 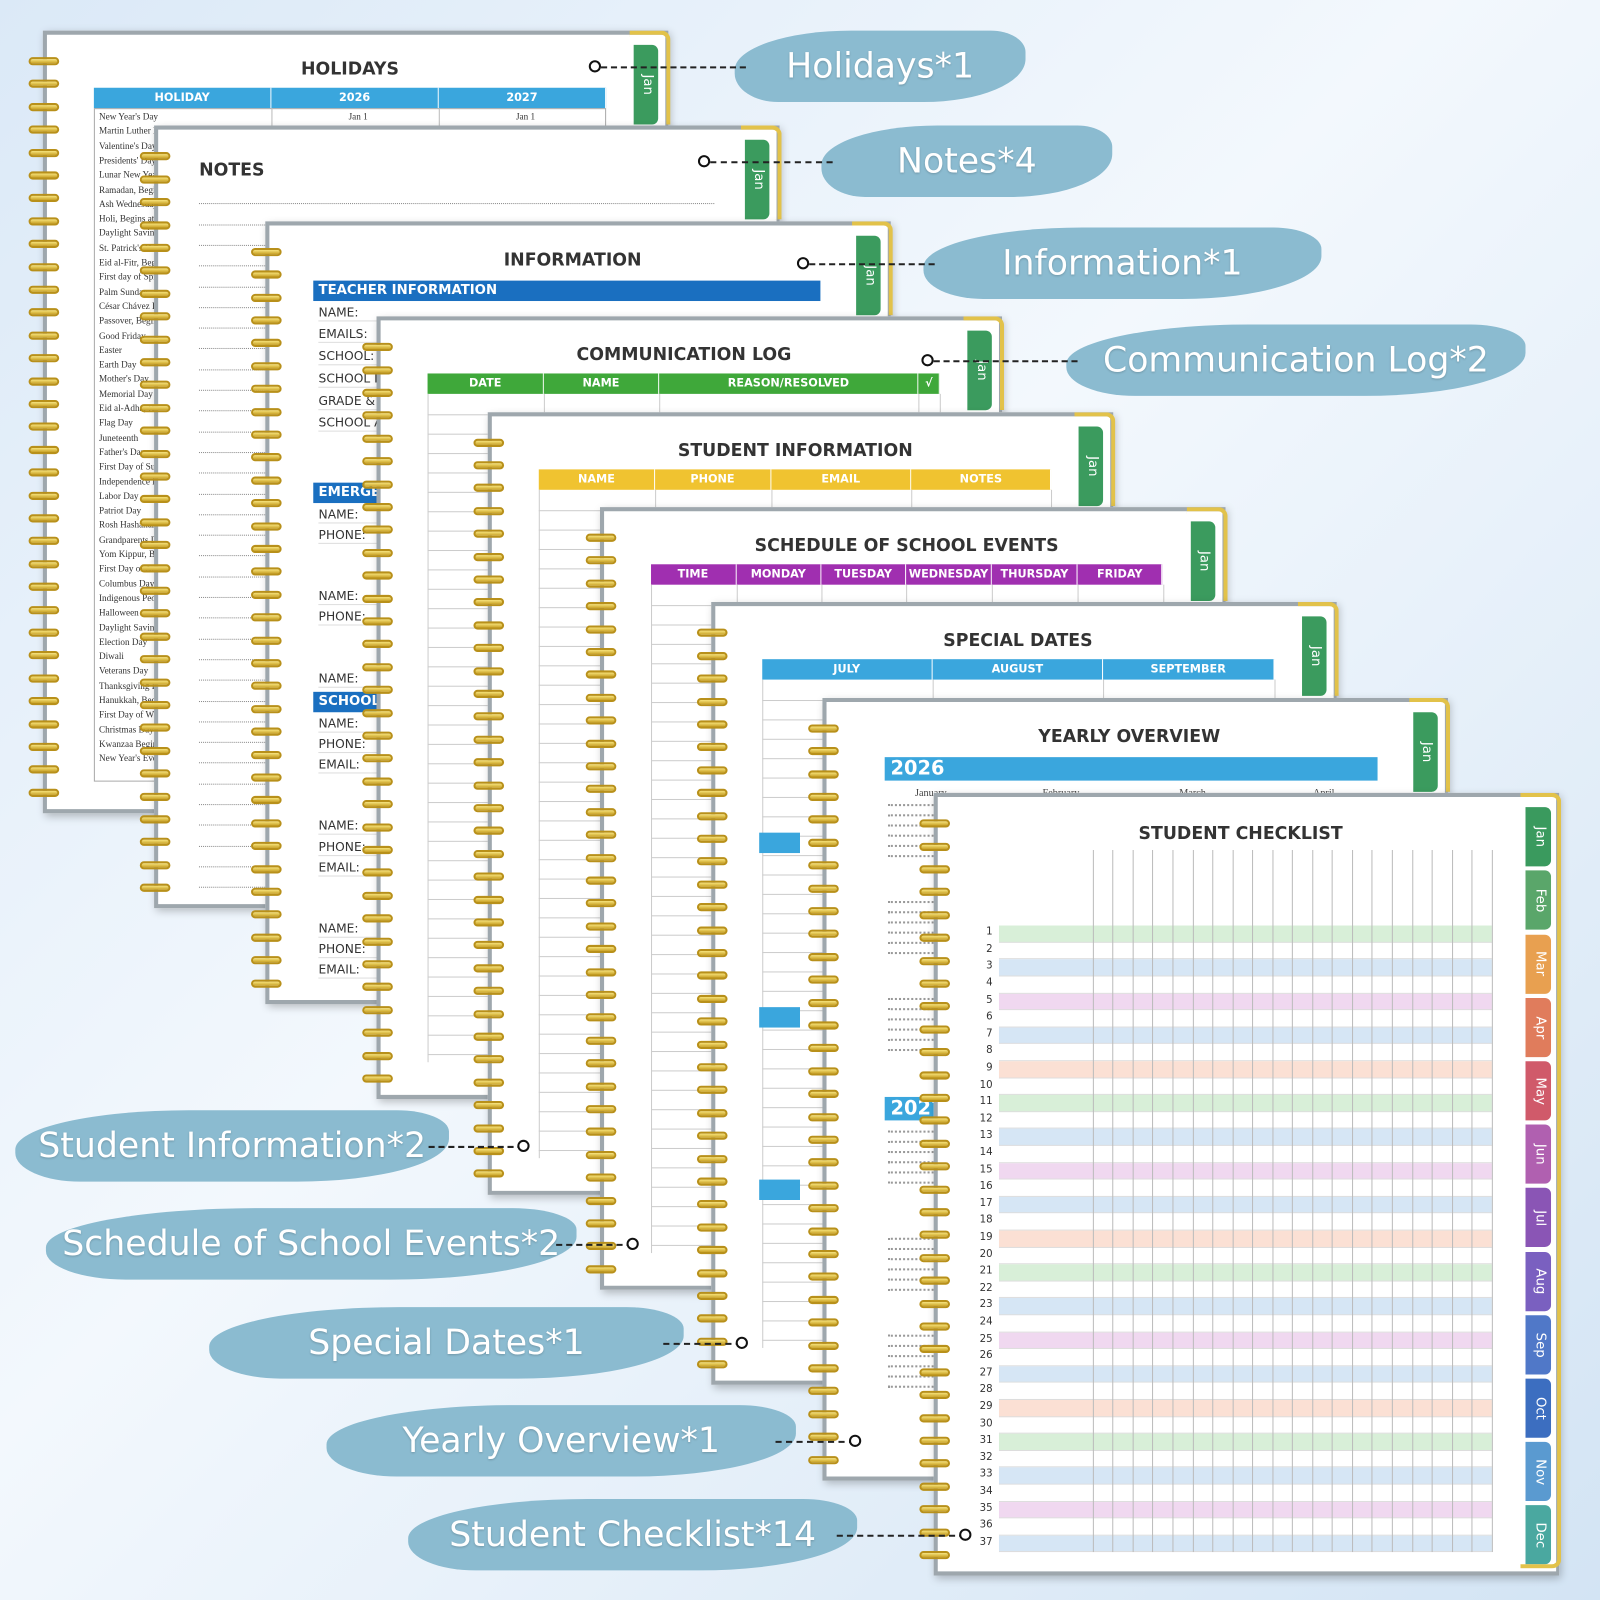 I want to click on page-title: STUDENT CHECKLIST, so click(x=1240, y=834).